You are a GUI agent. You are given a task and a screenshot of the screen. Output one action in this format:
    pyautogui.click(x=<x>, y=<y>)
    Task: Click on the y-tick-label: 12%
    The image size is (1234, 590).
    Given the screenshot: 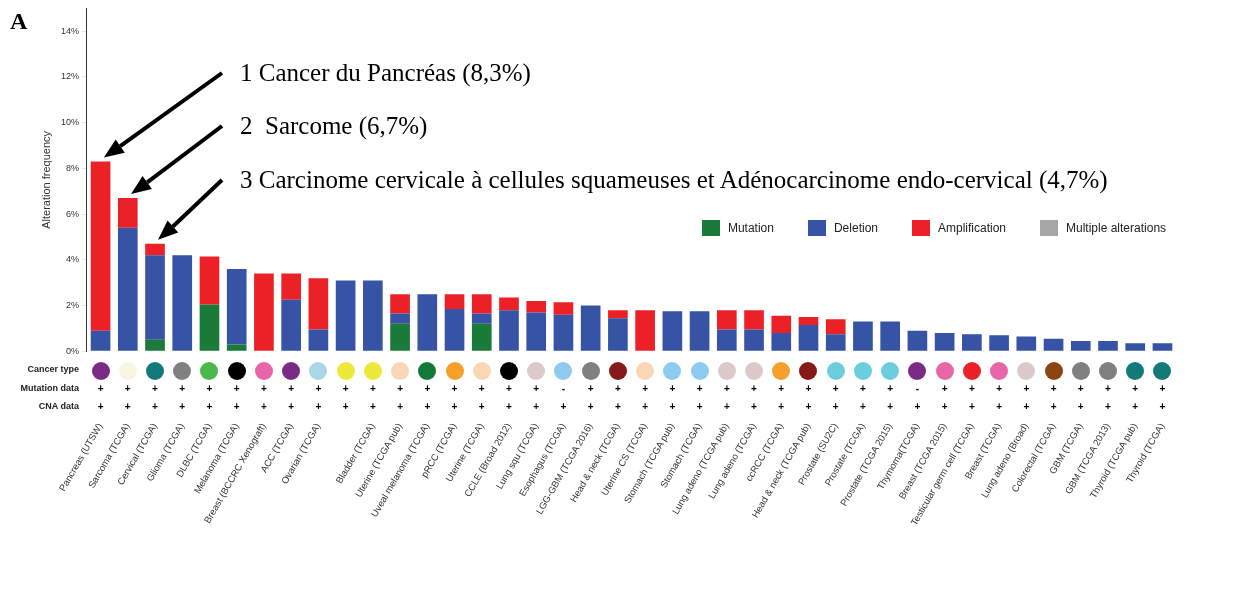 What is the action you would take?
    pyautogui.click(x=69, y=76)
    